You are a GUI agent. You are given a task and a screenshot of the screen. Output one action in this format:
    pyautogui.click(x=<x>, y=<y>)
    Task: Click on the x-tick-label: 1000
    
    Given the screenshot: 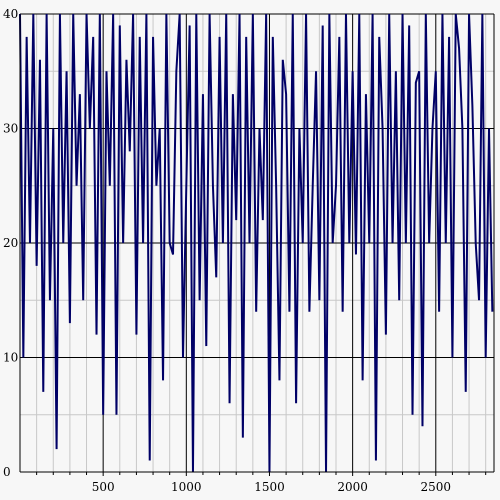 What is the action you would take?
    pyautogui.click(x=186, y=487)
    